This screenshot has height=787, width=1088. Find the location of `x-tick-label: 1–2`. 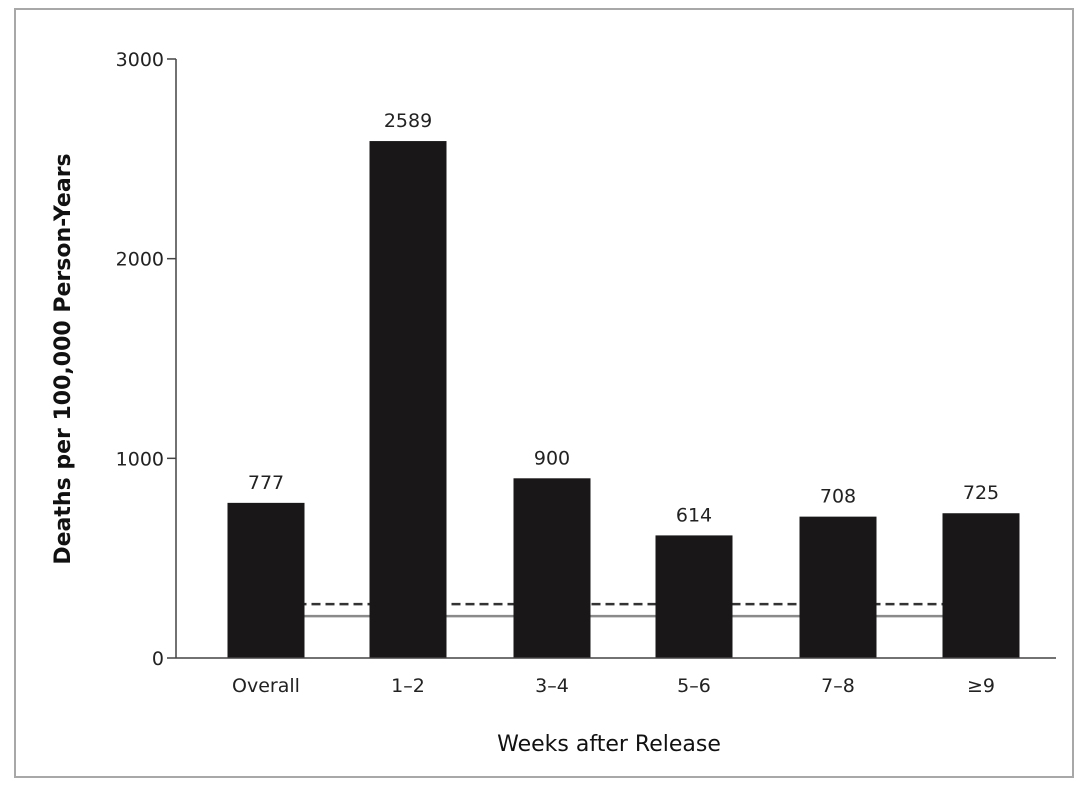

x-tick-label: 1–2 is located at coordinates (408, 686).